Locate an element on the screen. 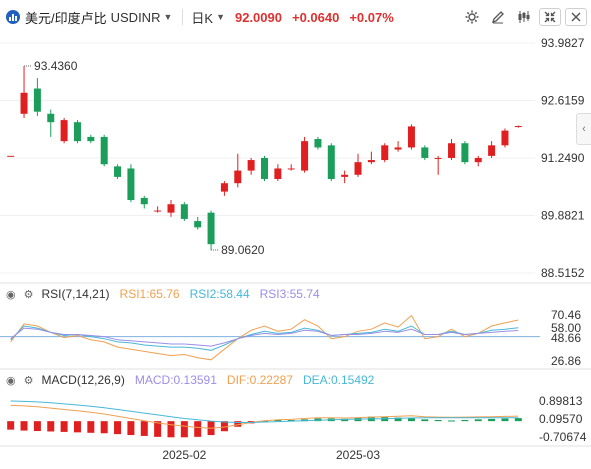 This screenshot has height=469, width=591. price-change-percent: +0.07% is located at coordinates (371, 17).